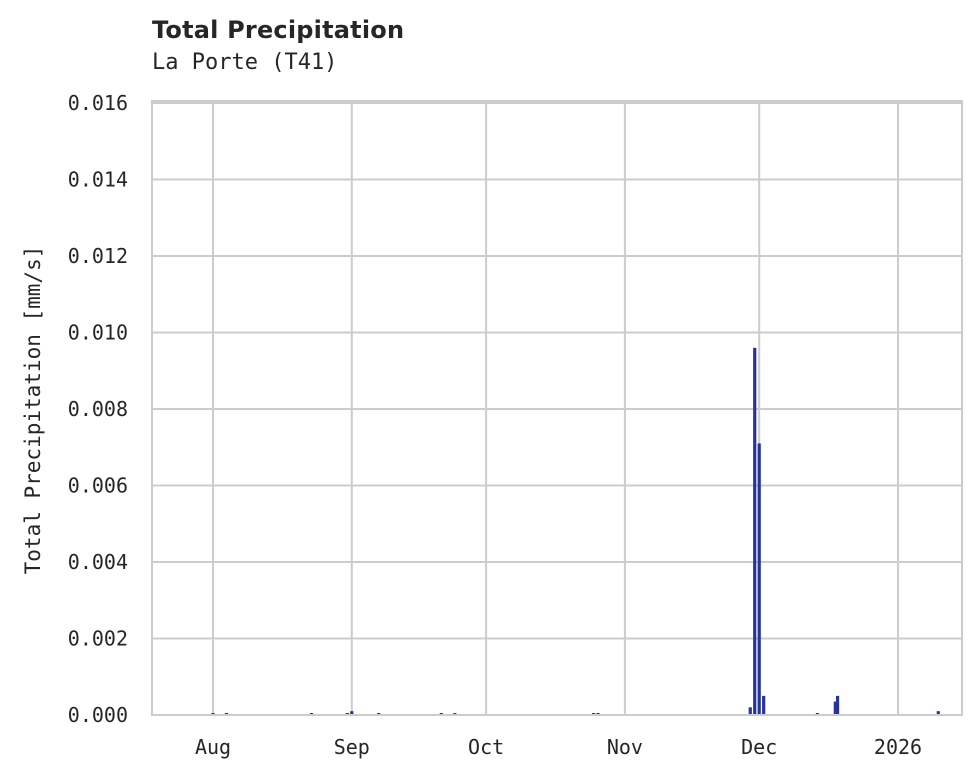 Image resolution: width=980 pixels, height=780 pixels. Describe the element at coordinates (33, 410) in the screenshot. I see `y-axis-label: Total Precipitation [mm/s]` at that location.